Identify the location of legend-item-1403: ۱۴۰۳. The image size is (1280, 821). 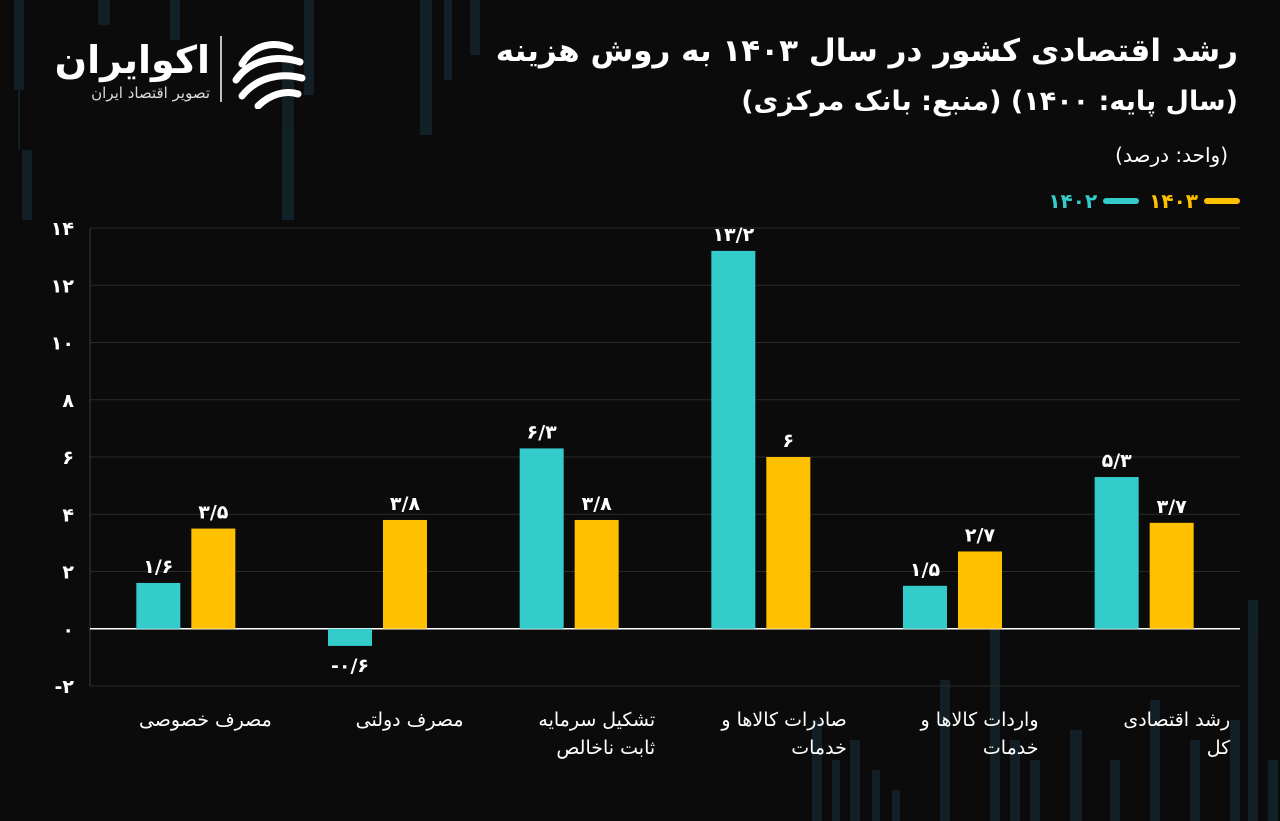
(1194, 201).